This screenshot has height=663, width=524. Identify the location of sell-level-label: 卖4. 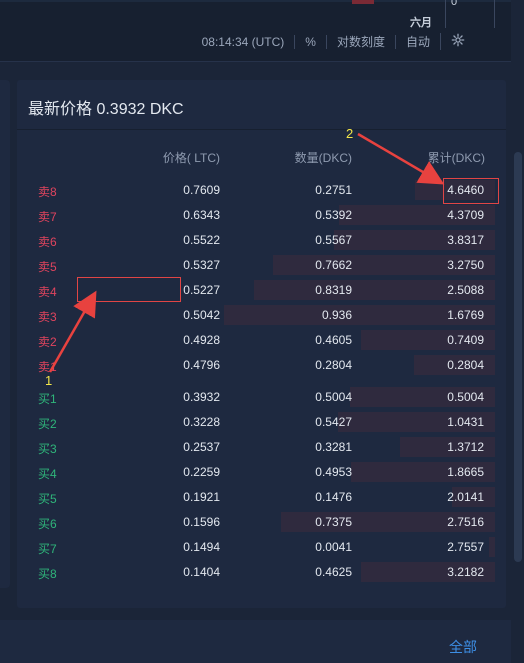
(47, 292).